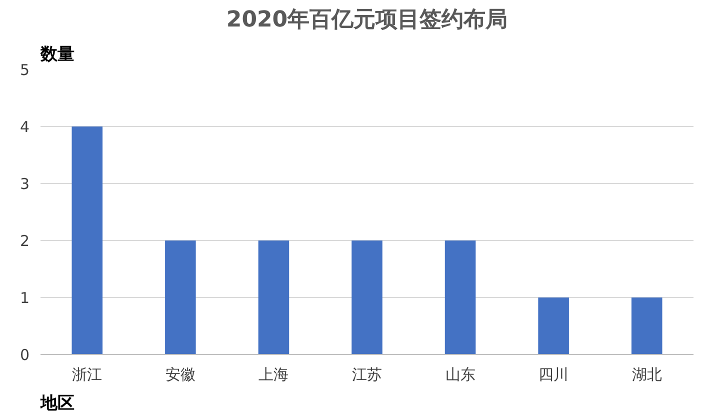 Image resolution: width=713 pixels, height=418 pixels. Describe the element at coordinates (367, 375) in the screenshot. I see `x-tick-label: 江苏` at that location.